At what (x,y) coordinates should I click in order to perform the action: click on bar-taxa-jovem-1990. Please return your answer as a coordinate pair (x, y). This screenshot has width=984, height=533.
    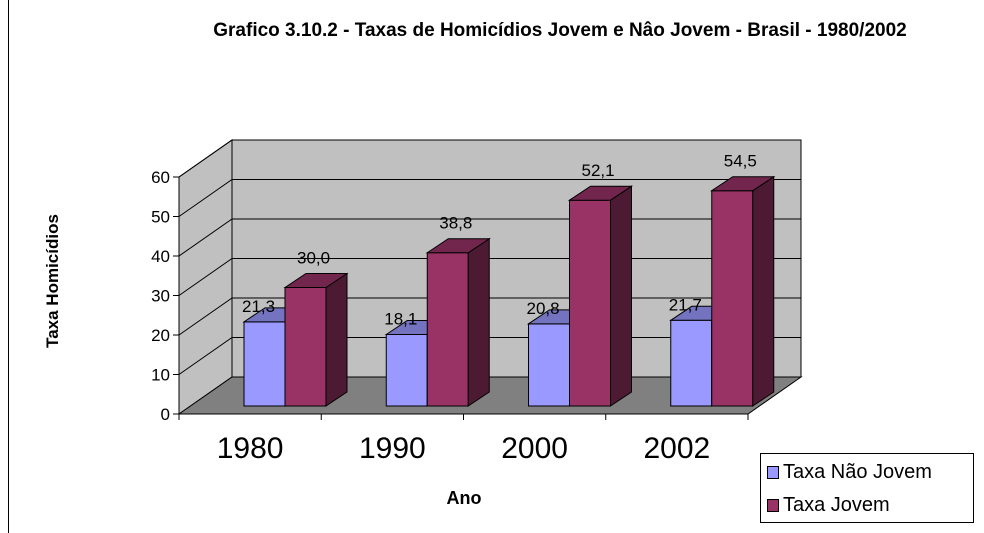
    Looking at the image, I should click on (458, 322).